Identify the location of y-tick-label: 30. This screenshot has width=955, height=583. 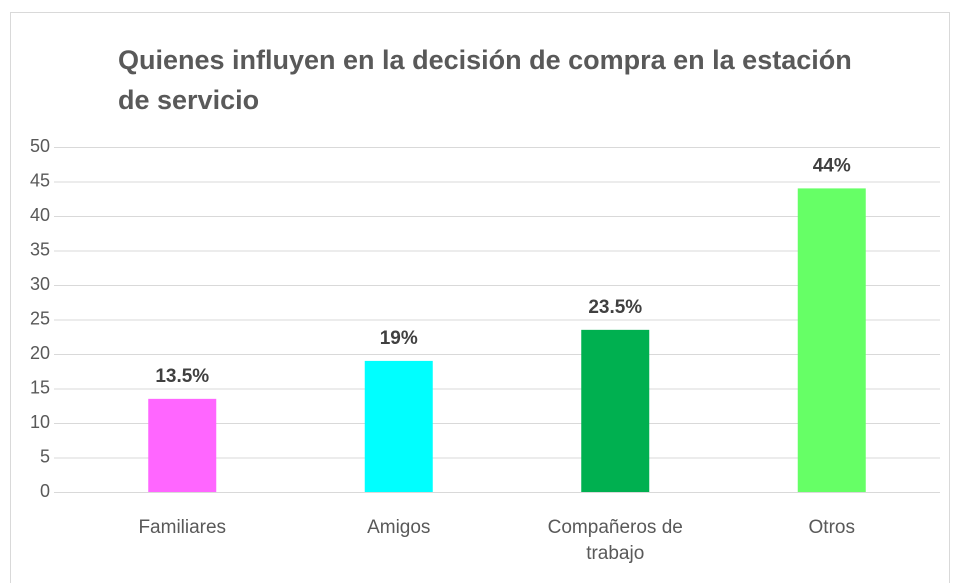
(40, 284).